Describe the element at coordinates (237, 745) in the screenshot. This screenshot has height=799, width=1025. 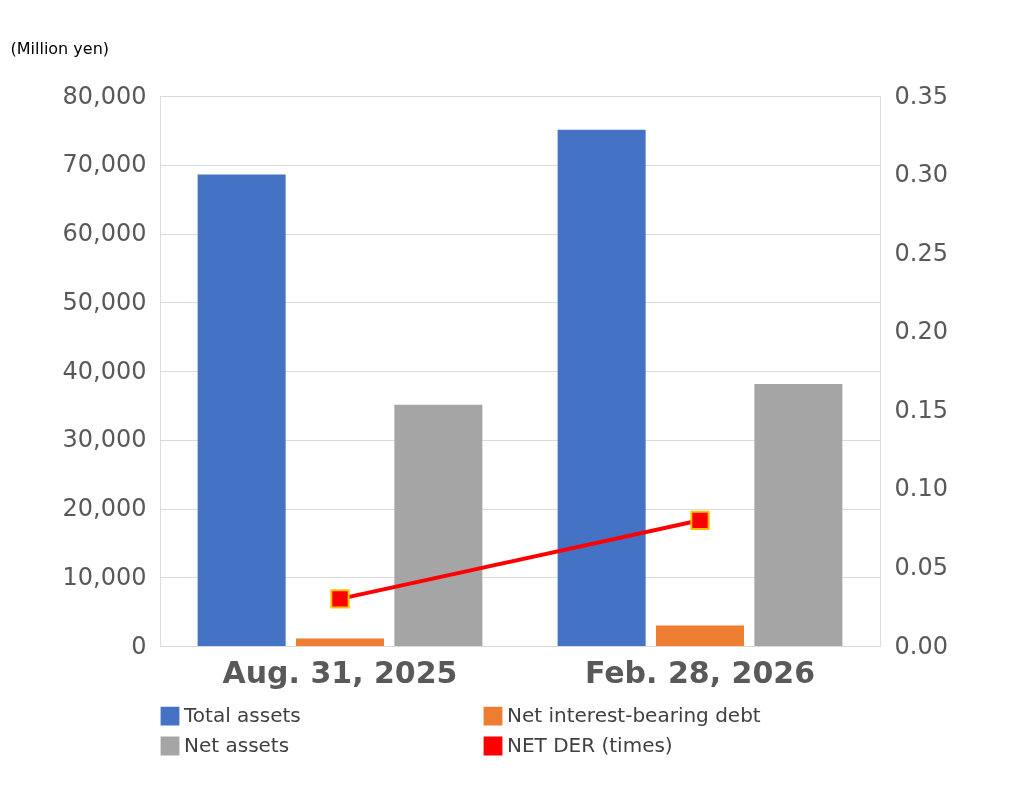
I see `legend-label: Net assets` at that location.